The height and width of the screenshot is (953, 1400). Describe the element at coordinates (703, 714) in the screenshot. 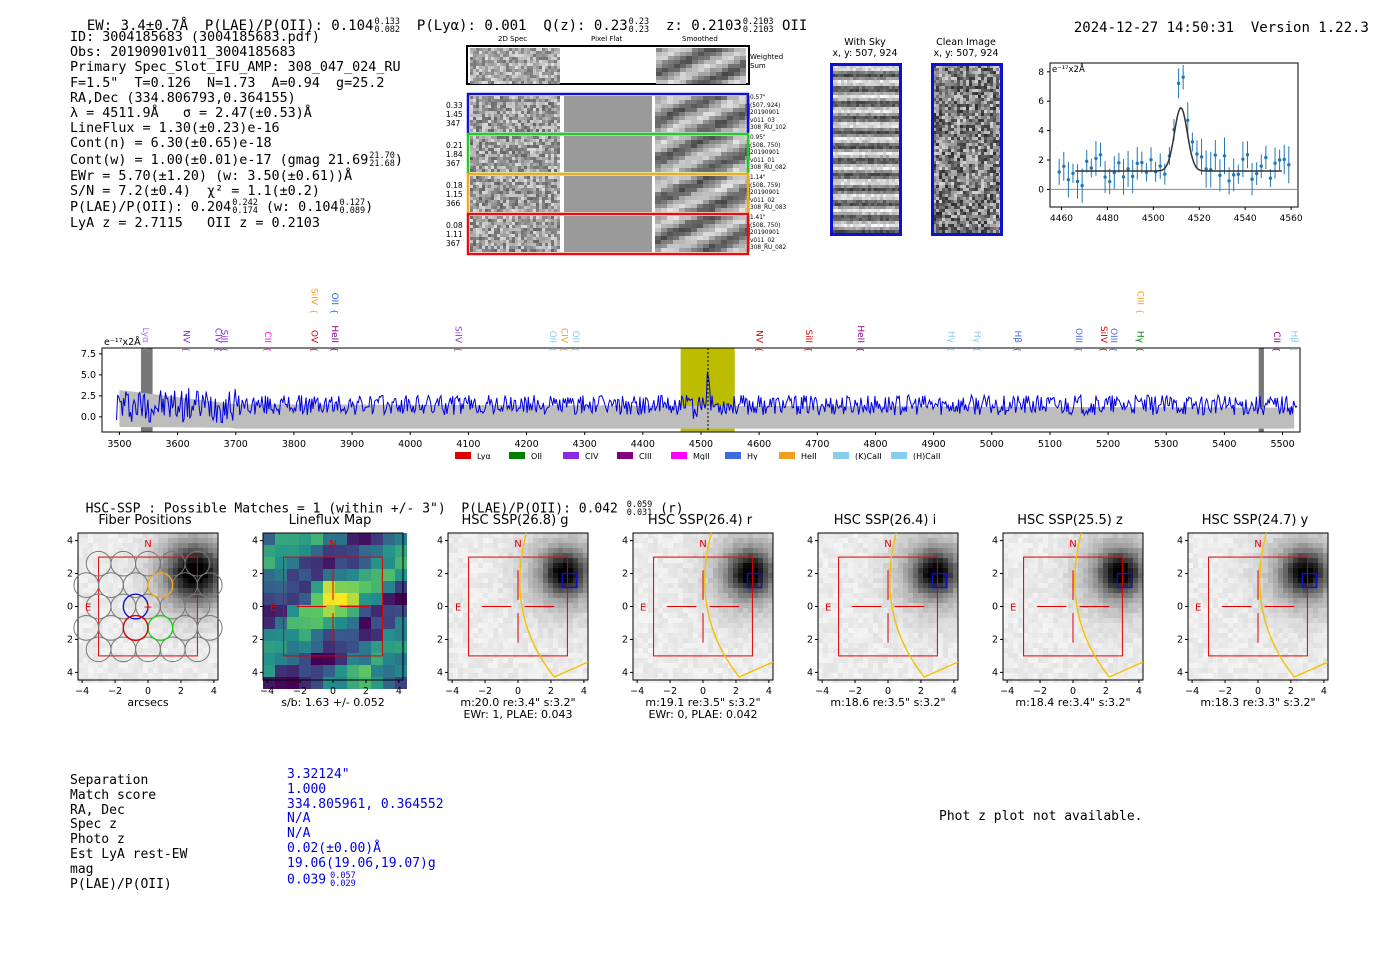

I see `hsc-caption-line: EWr: 0, PLAE: 0.042` at that location.